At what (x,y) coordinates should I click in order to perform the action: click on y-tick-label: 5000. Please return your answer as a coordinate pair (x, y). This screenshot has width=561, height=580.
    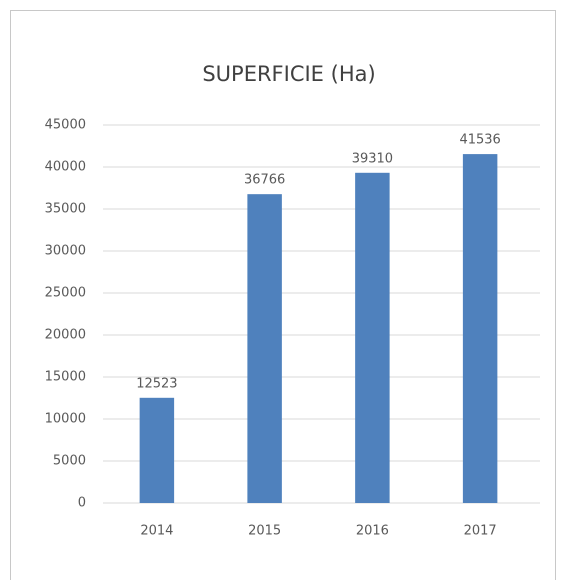
    Looking at the image, I should click on (69, 461).